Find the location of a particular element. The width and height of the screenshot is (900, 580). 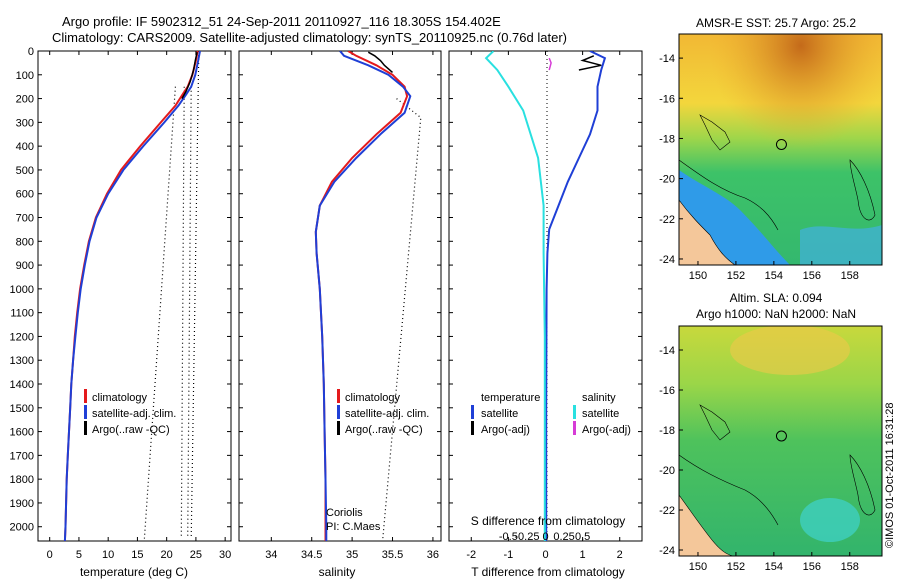

series-line-satellite-adj-clim- is located at coordinates (363, 296).